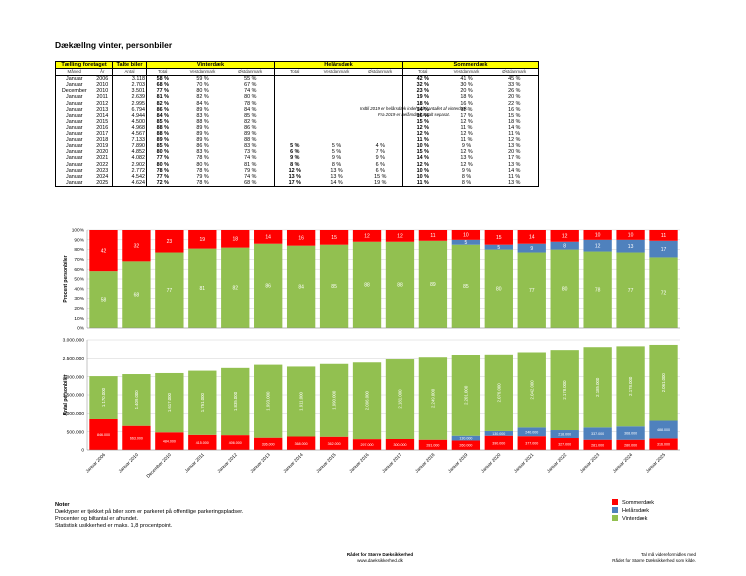  Describe the element at coordinates (250, 91) in the screenshot. I see `table-cell: 74 %` at that location.